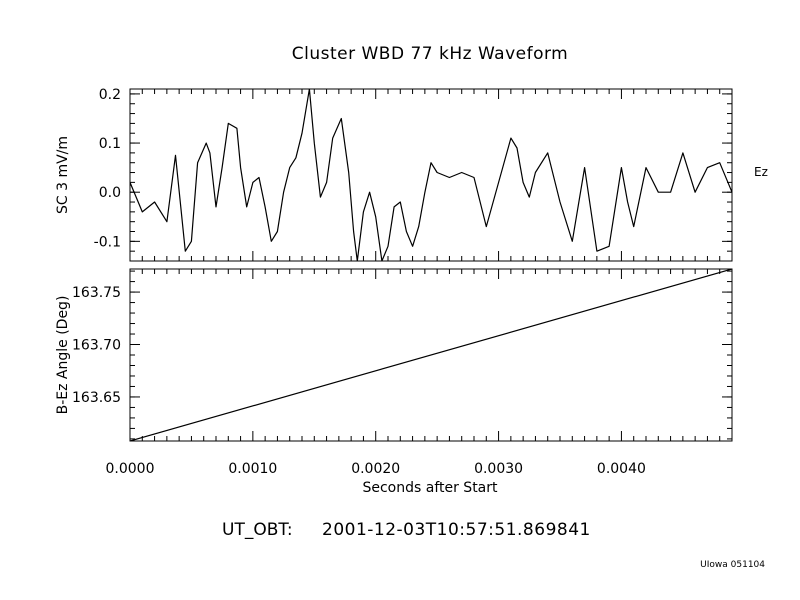 The image size is (800, 600). I want to click on component-label: Ez, so click(761, 172).